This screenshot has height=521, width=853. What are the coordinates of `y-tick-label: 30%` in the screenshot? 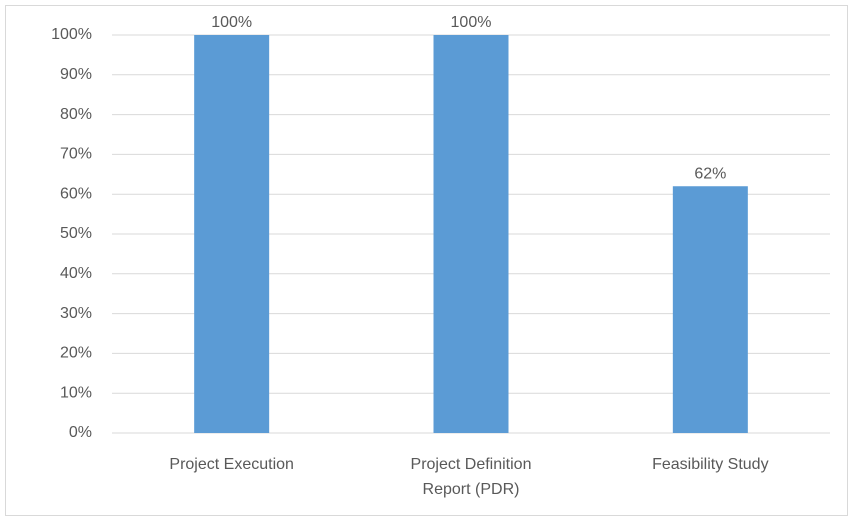 It's located at (76, 313).